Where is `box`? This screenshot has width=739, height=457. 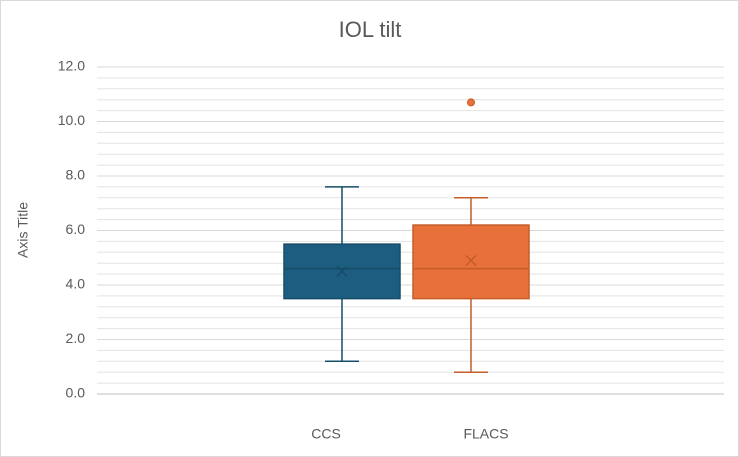 box is located at coordinates (471, 262).